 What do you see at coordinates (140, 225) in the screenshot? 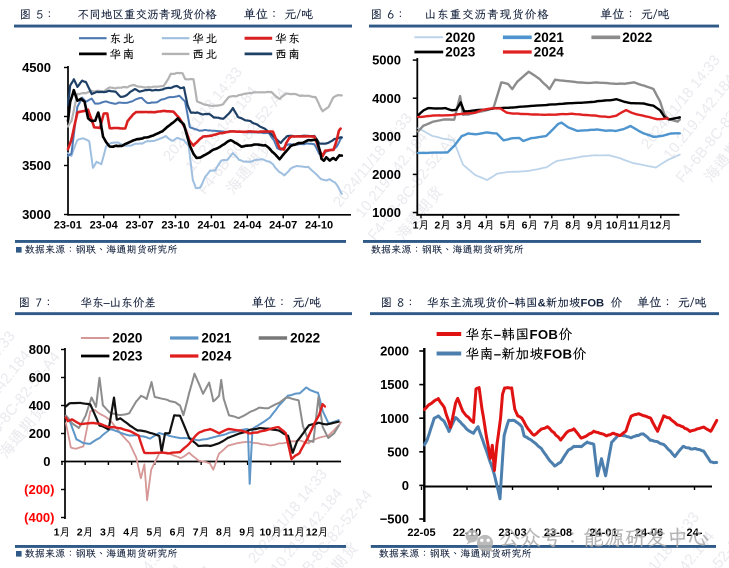
I see `svg-text: 23-07` at bounding box center [140, 225].